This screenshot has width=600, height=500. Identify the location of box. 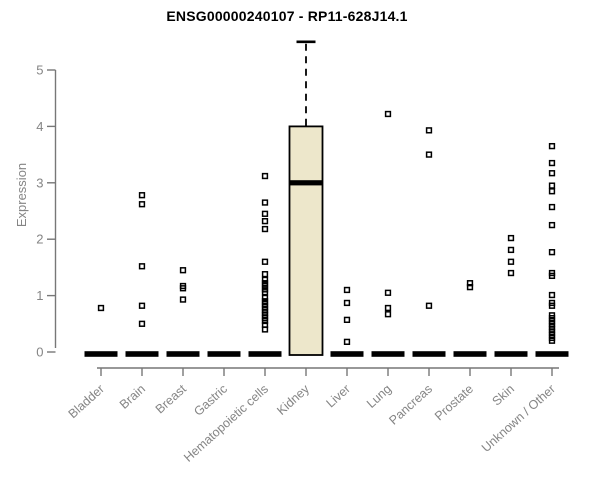
(306, 240).